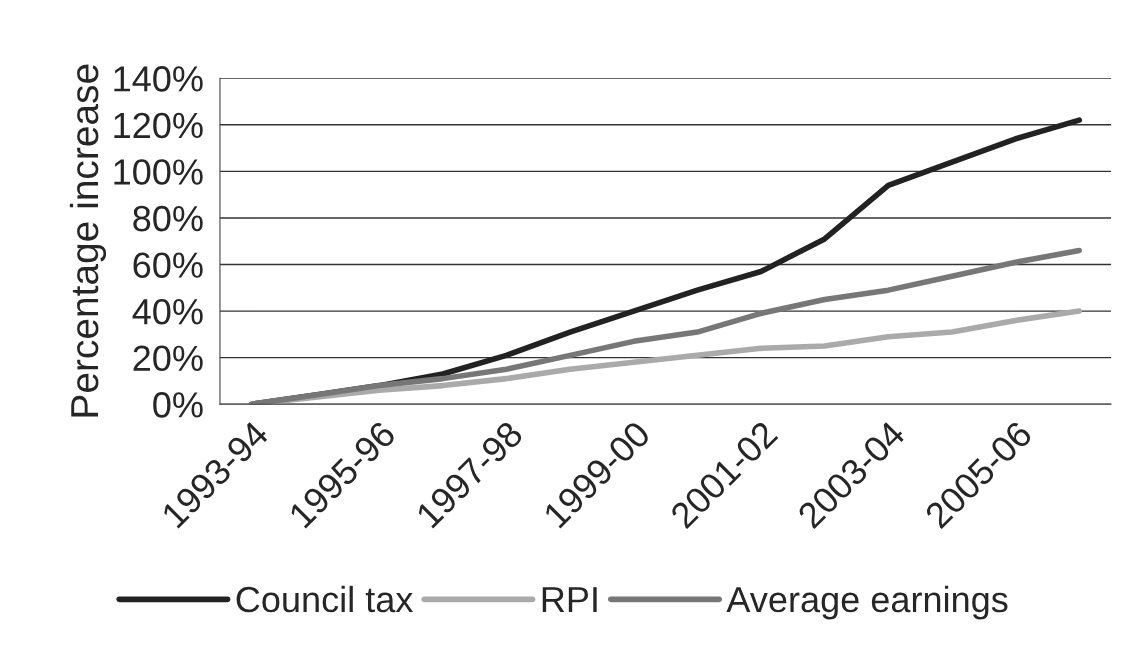  What do you see at coordinates (325, 599) in the screenshot?
I see `legend-label: Council tax` at bounding box center [325, 599].